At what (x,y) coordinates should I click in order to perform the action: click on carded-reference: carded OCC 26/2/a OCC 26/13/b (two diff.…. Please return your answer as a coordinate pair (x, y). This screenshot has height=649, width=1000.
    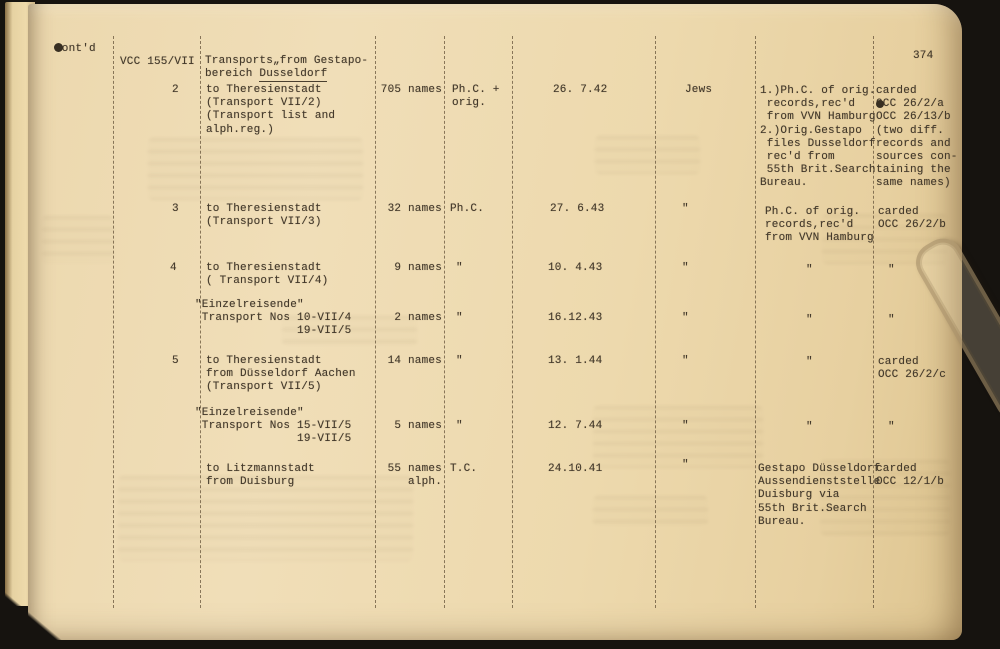
    Looking at the image, I should click on (917, 137).